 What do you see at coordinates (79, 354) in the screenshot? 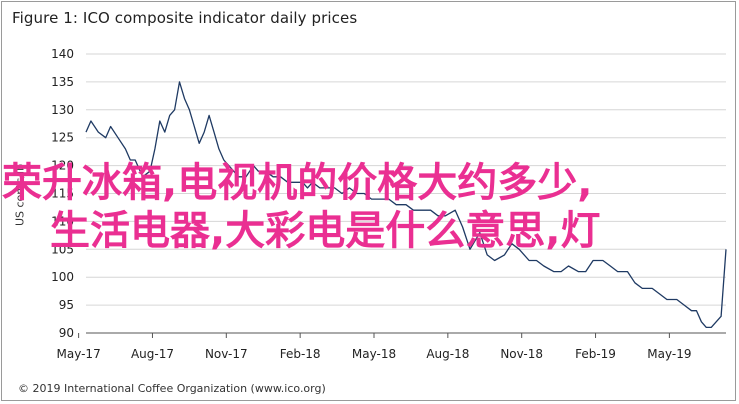
I see `x-tick-label: May-17` at bounding box center [79, 354].